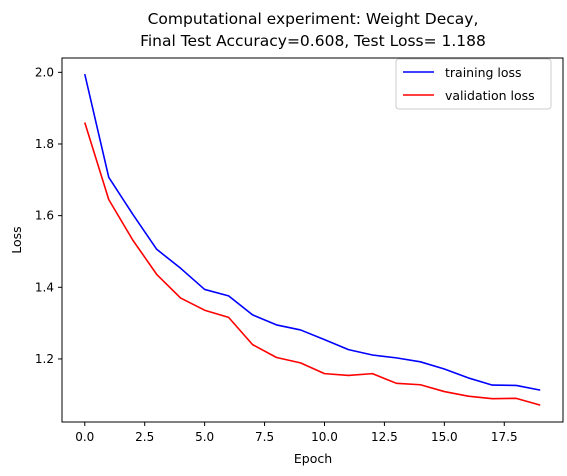 The image size is (567, 476). I want to click on chart-title-line1: Computational experiment: Weight Decay,, so click(313, 19).